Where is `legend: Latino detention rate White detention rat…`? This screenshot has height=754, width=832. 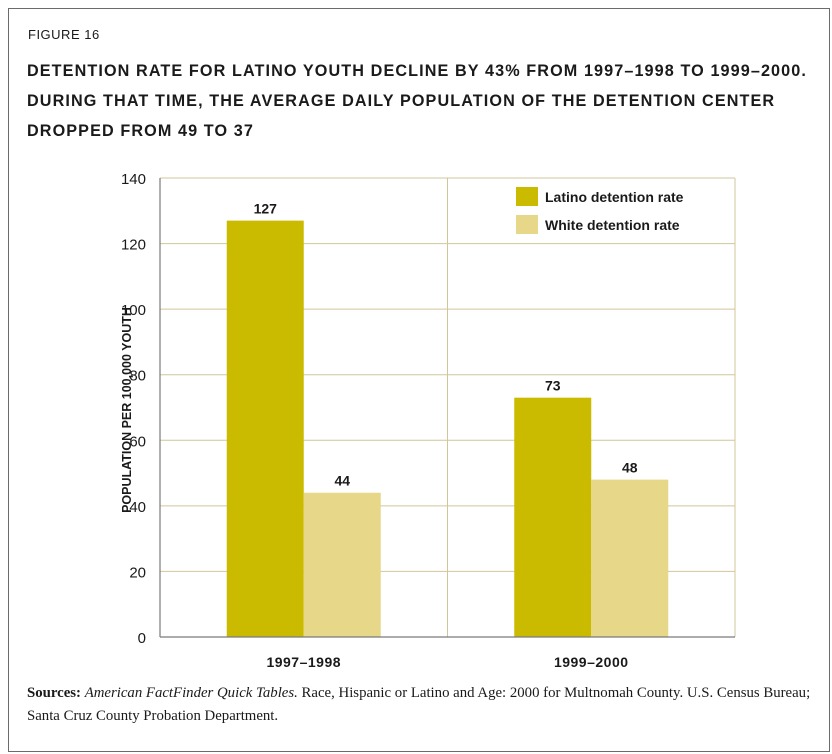 legend: Latino detention rate White detention rat… is located at coordinates (600, 210).